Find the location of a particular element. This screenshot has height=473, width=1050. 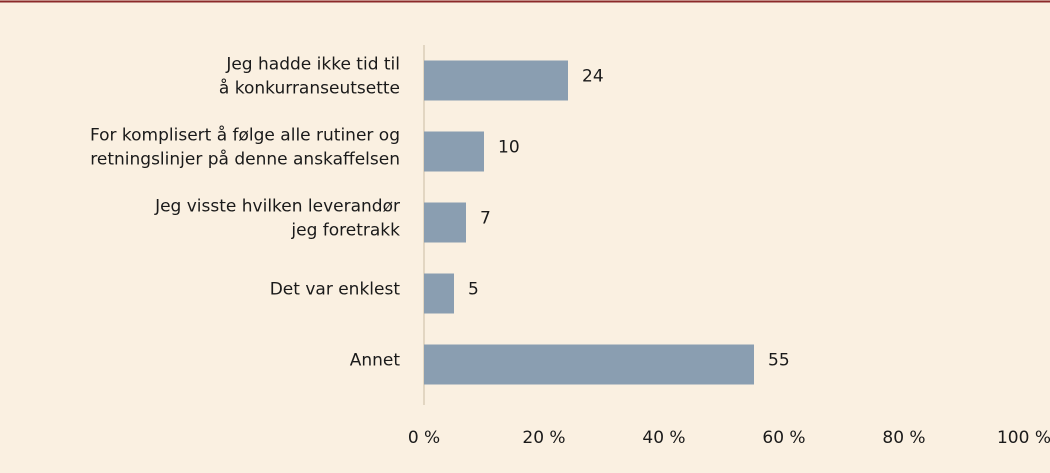

y-tick-label: retningslinjer på denne anskaffelsen is located at coordinates (245, 159).